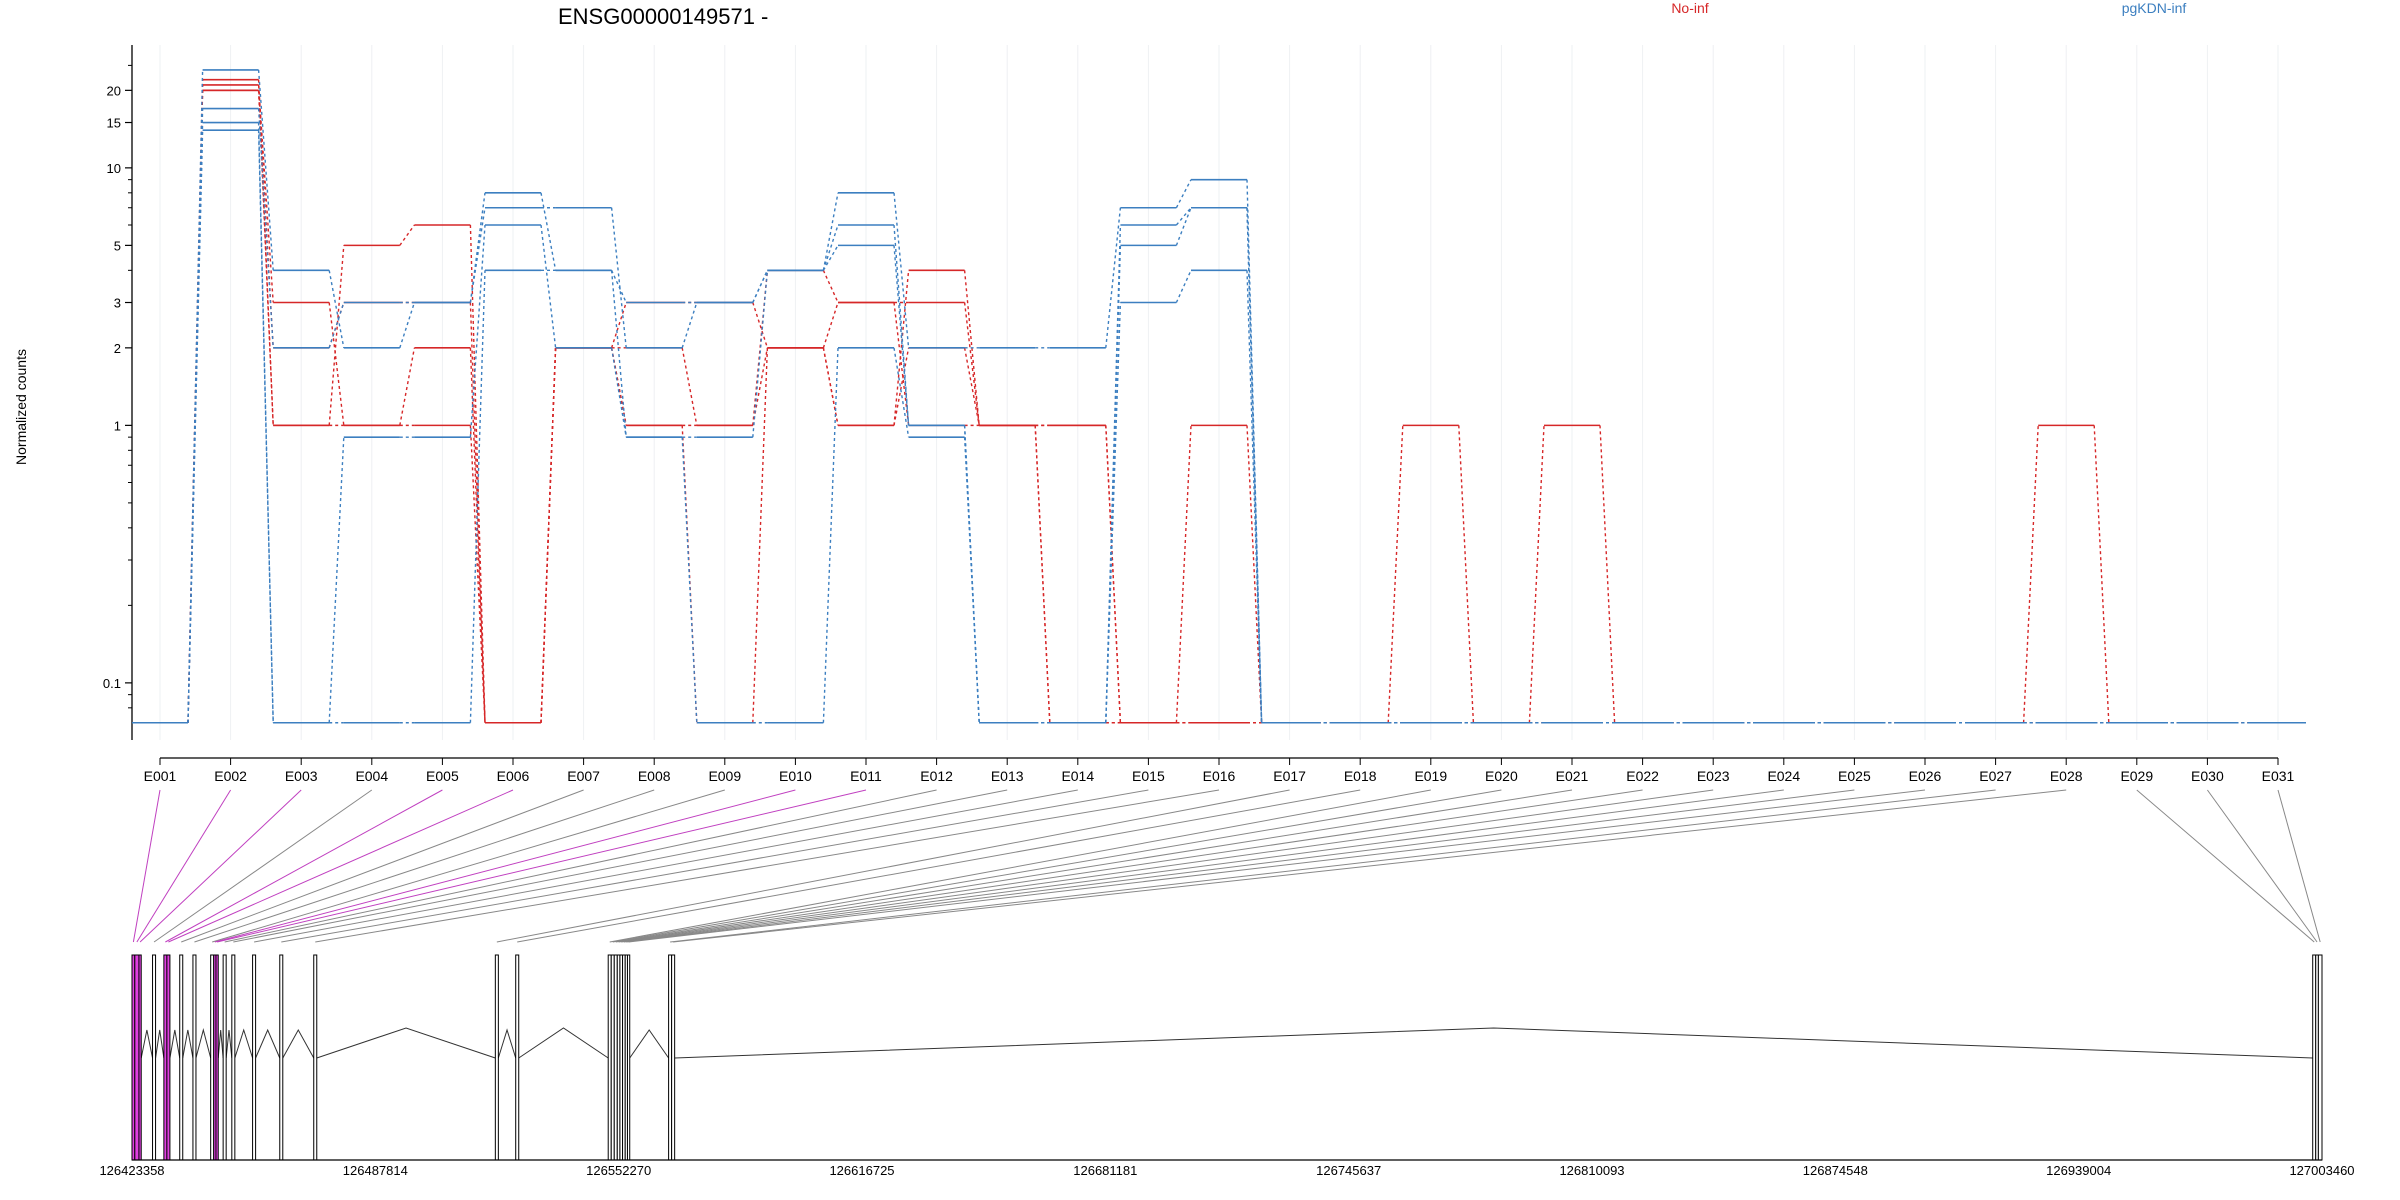  I want to click on connector-E006, so click(341, 866).